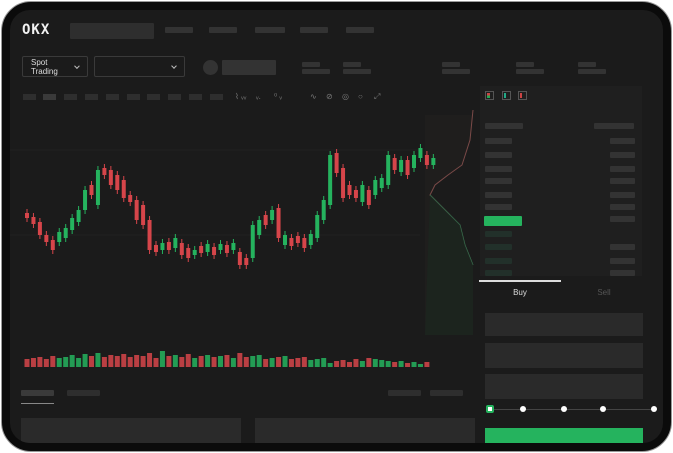 The image size is (673, 453). What do you see at coordinates (506, 95) in the screenshot?
I see `book-bids-icon` at bounding box center [506, 95].